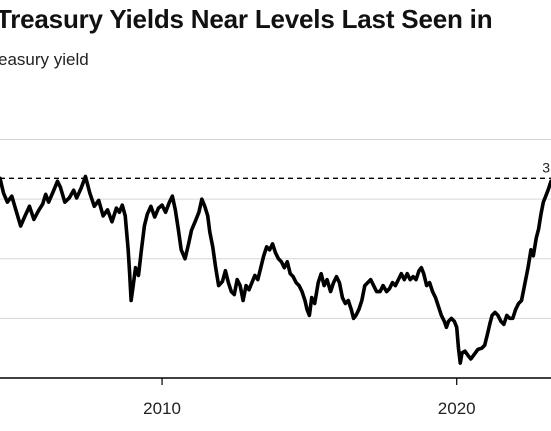  What do you see at coordinates (275, 397) in the screenshot?
I see `x-axis: 2010 2020` at bounding box center [275, 397].